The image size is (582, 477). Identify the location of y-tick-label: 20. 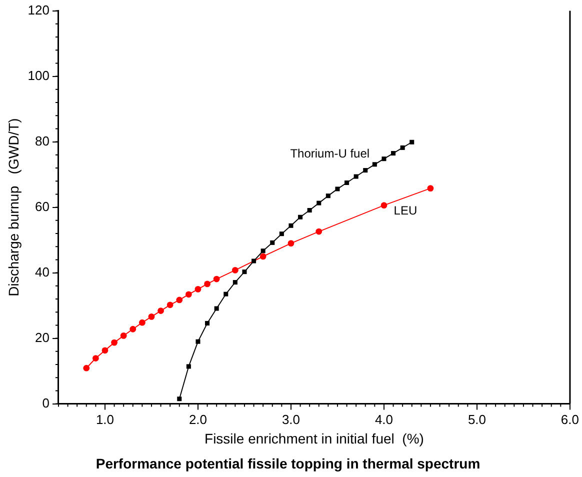
(42, 337).